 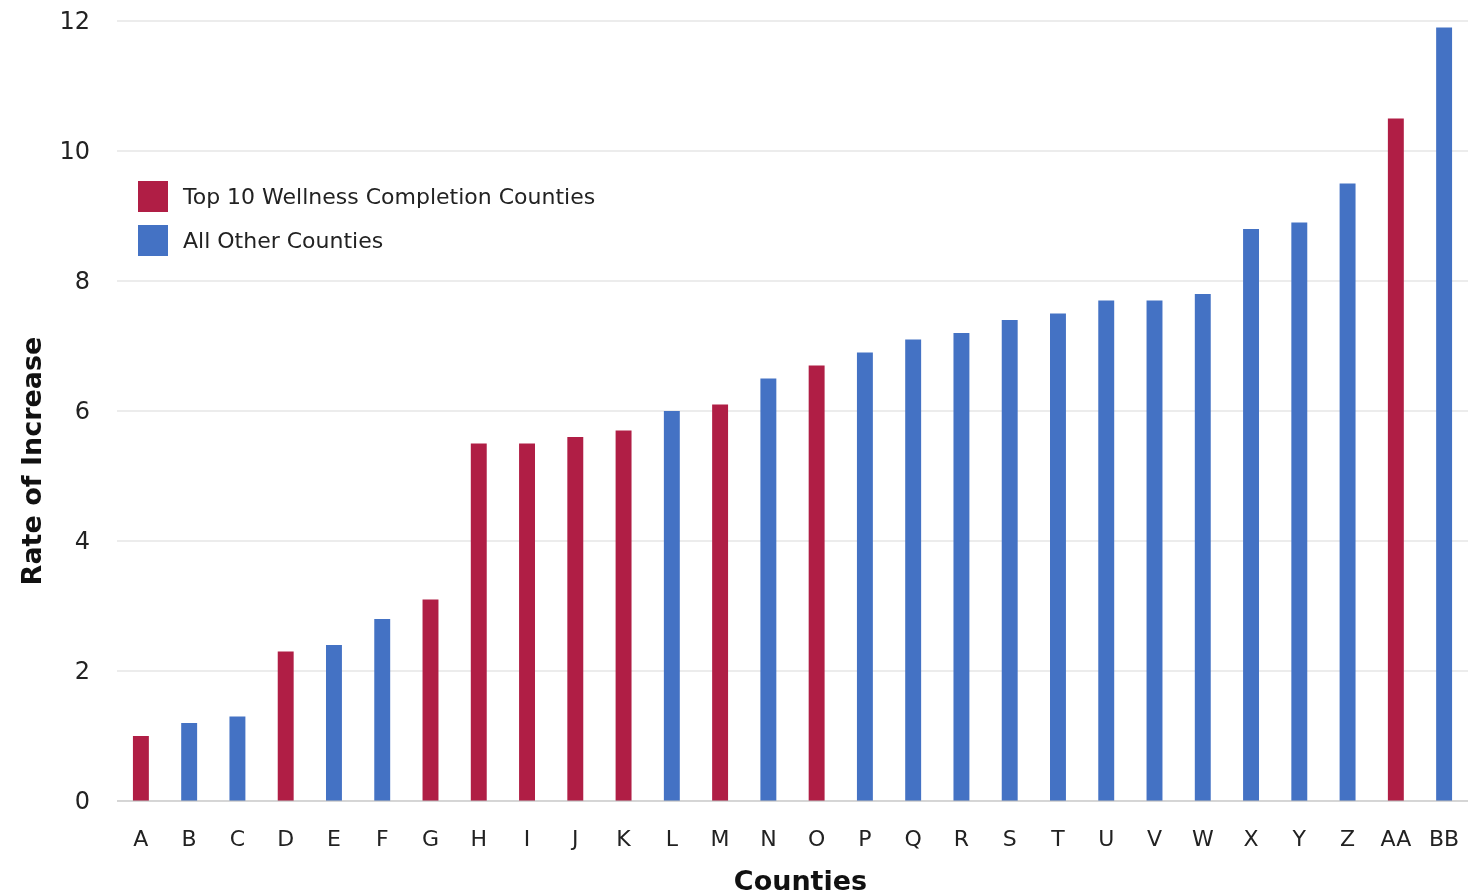 I want to click on x-tick-label: N, so click(x=768, y=838).